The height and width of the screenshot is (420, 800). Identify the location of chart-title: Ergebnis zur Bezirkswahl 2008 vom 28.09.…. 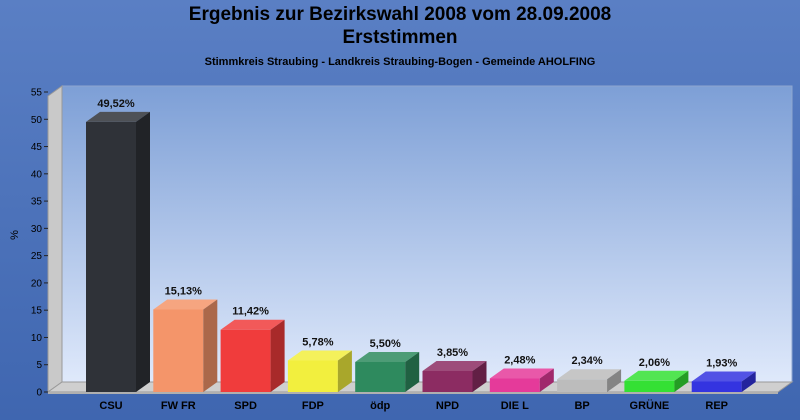
(400, 26).